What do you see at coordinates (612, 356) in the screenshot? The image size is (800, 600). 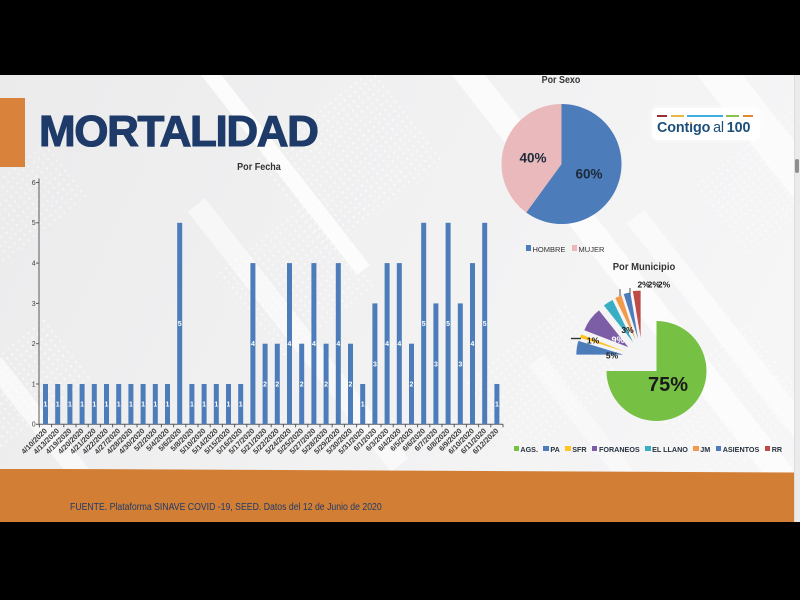 I see `svg-text: 5%` at bounding box center [612, 356].